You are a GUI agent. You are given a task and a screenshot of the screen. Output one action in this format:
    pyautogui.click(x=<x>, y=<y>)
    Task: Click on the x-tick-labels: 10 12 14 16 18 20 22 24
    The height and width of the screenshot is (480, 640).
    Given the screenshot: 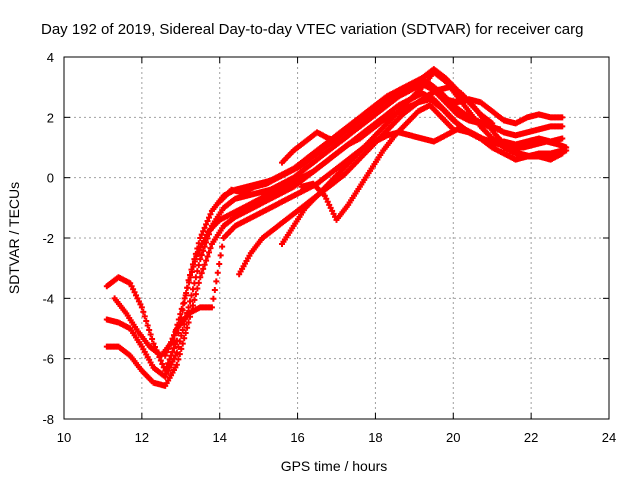 What is the action you would take?
    pyautogui.click(x=336, y=437)
    